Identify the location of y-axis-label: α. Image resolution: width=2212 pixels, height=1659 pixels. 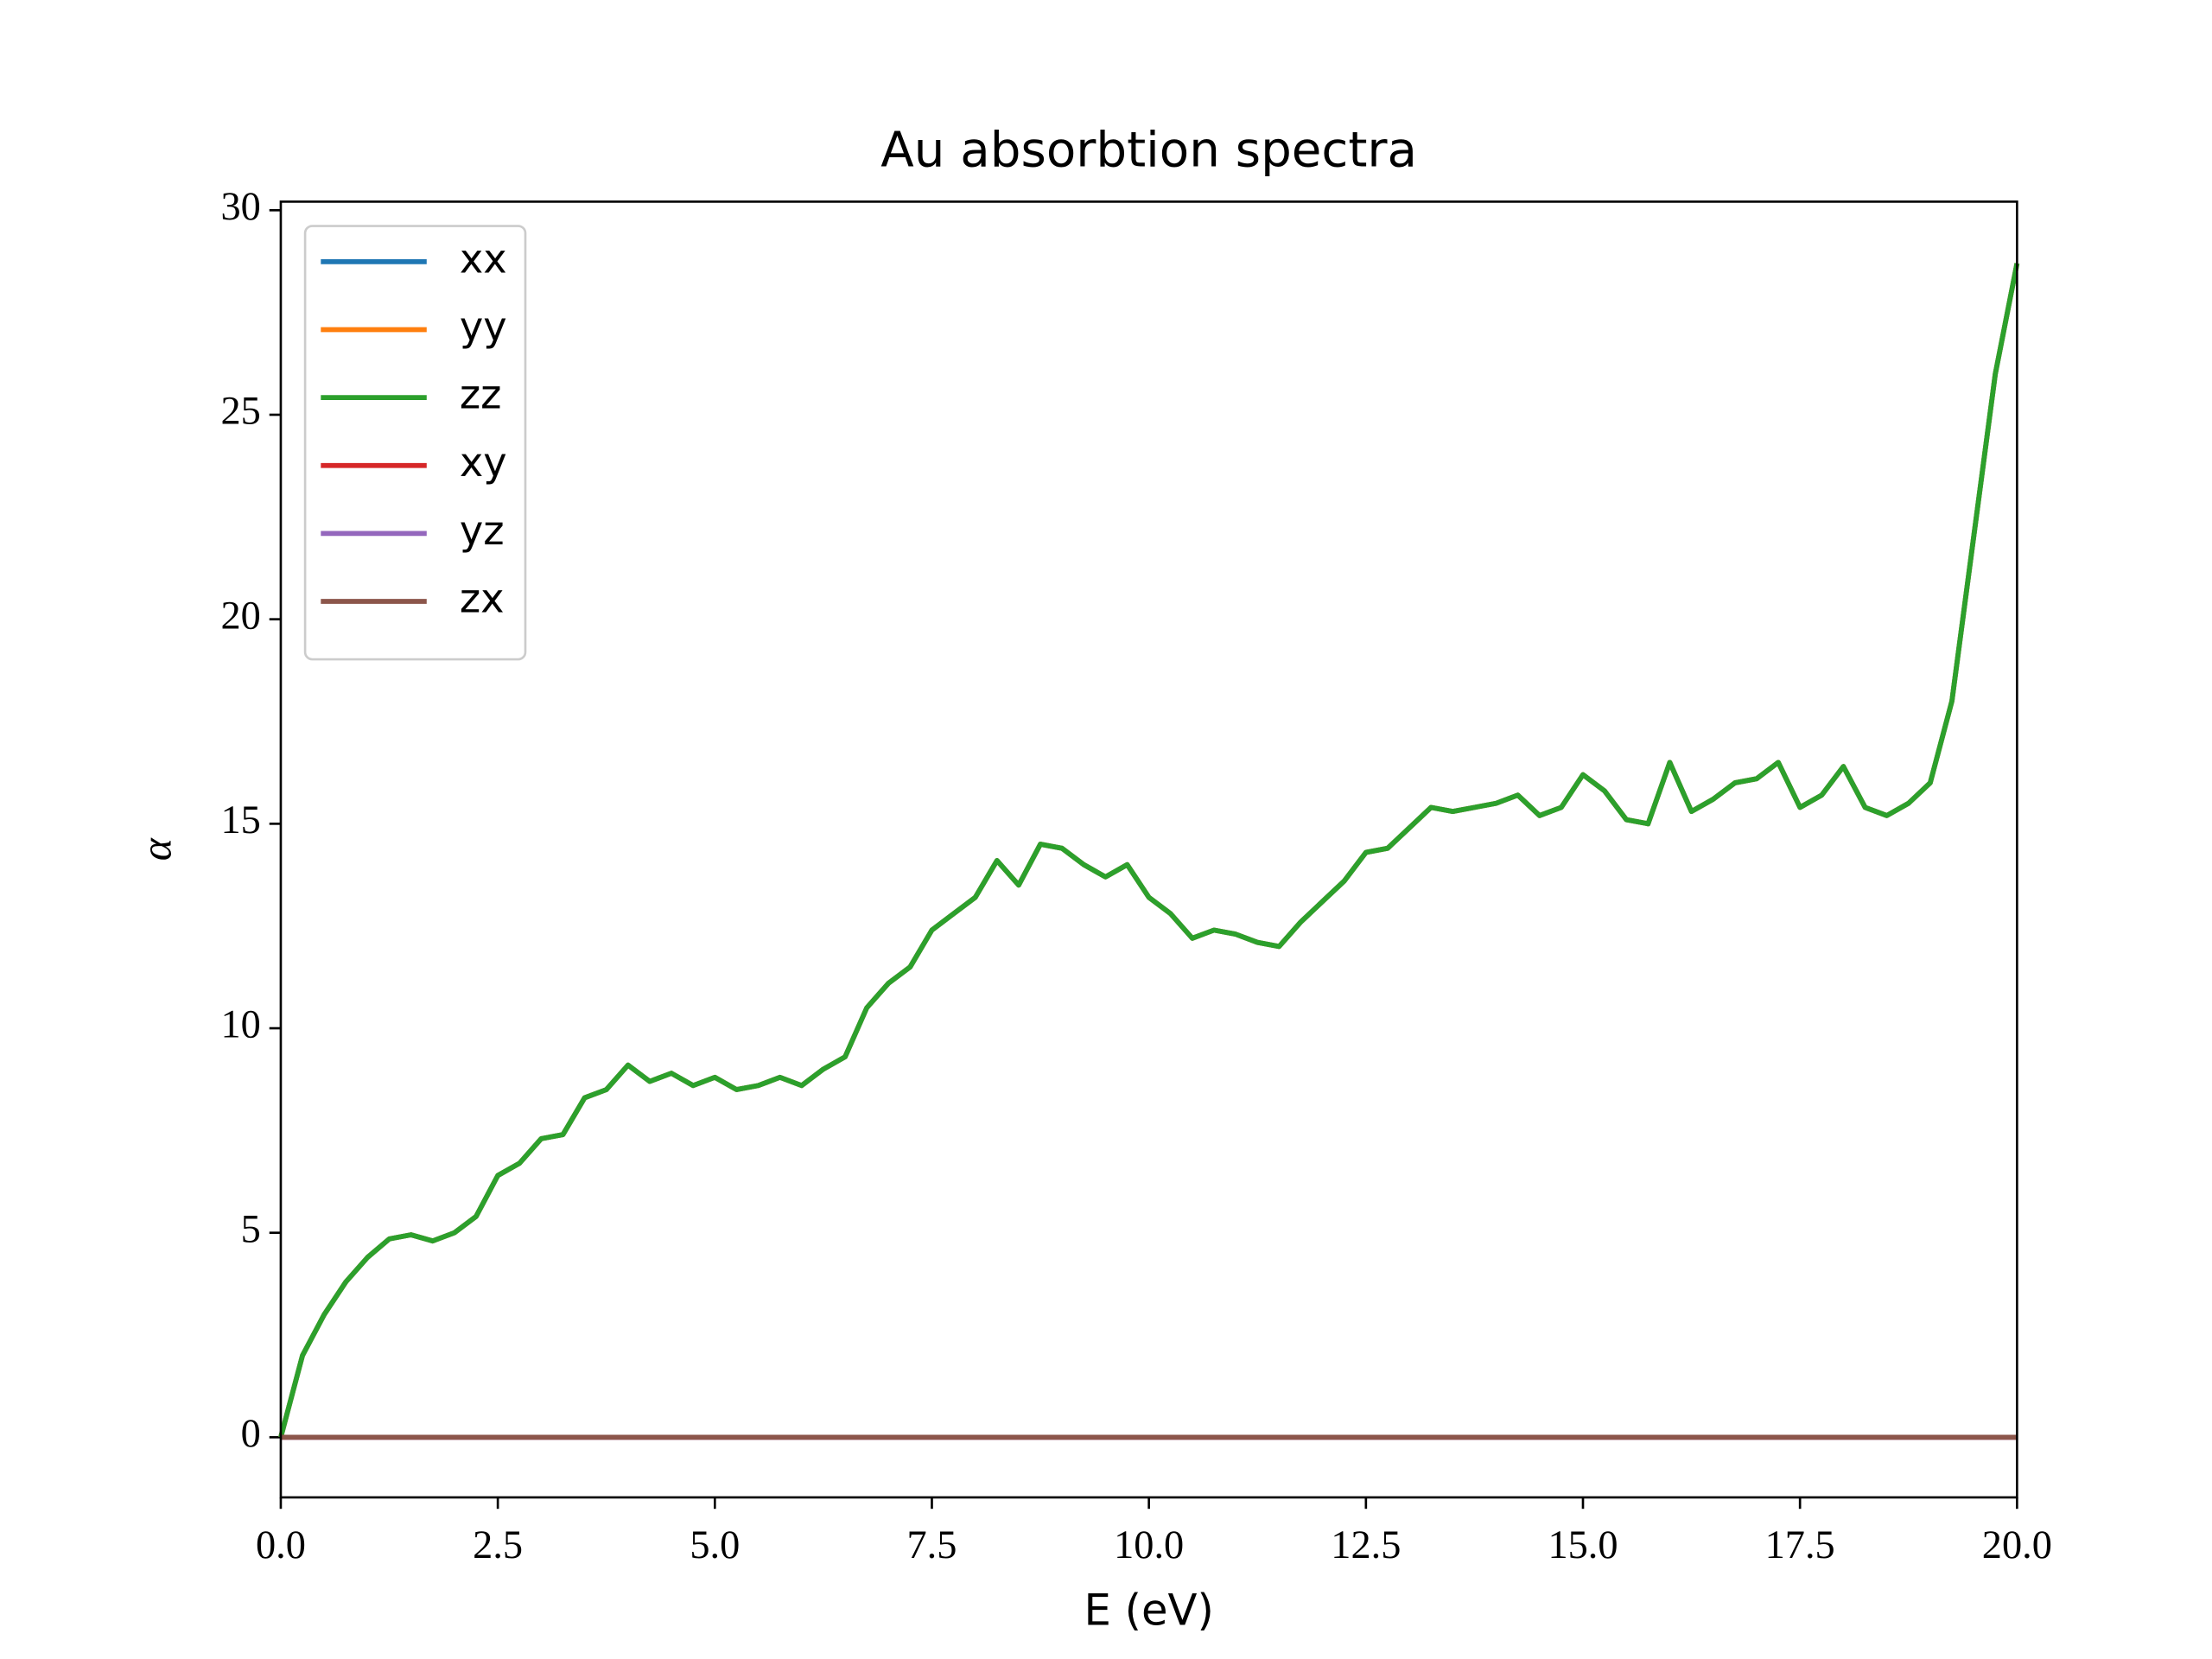
(156, 849).